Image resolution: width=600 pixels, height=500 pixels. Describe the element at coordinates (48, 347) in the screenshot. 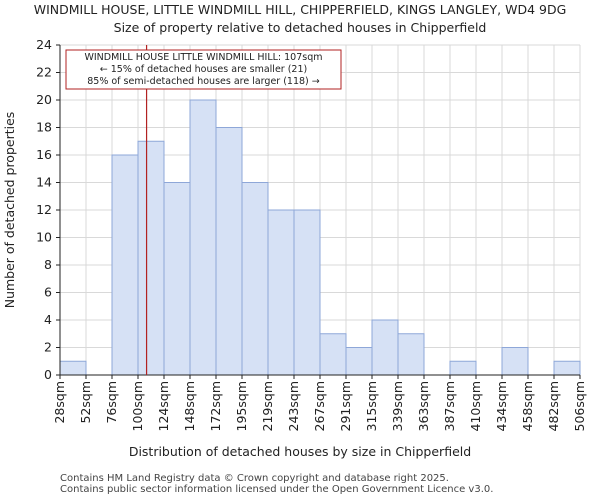

I see `y-tick-label: 2` at that location.